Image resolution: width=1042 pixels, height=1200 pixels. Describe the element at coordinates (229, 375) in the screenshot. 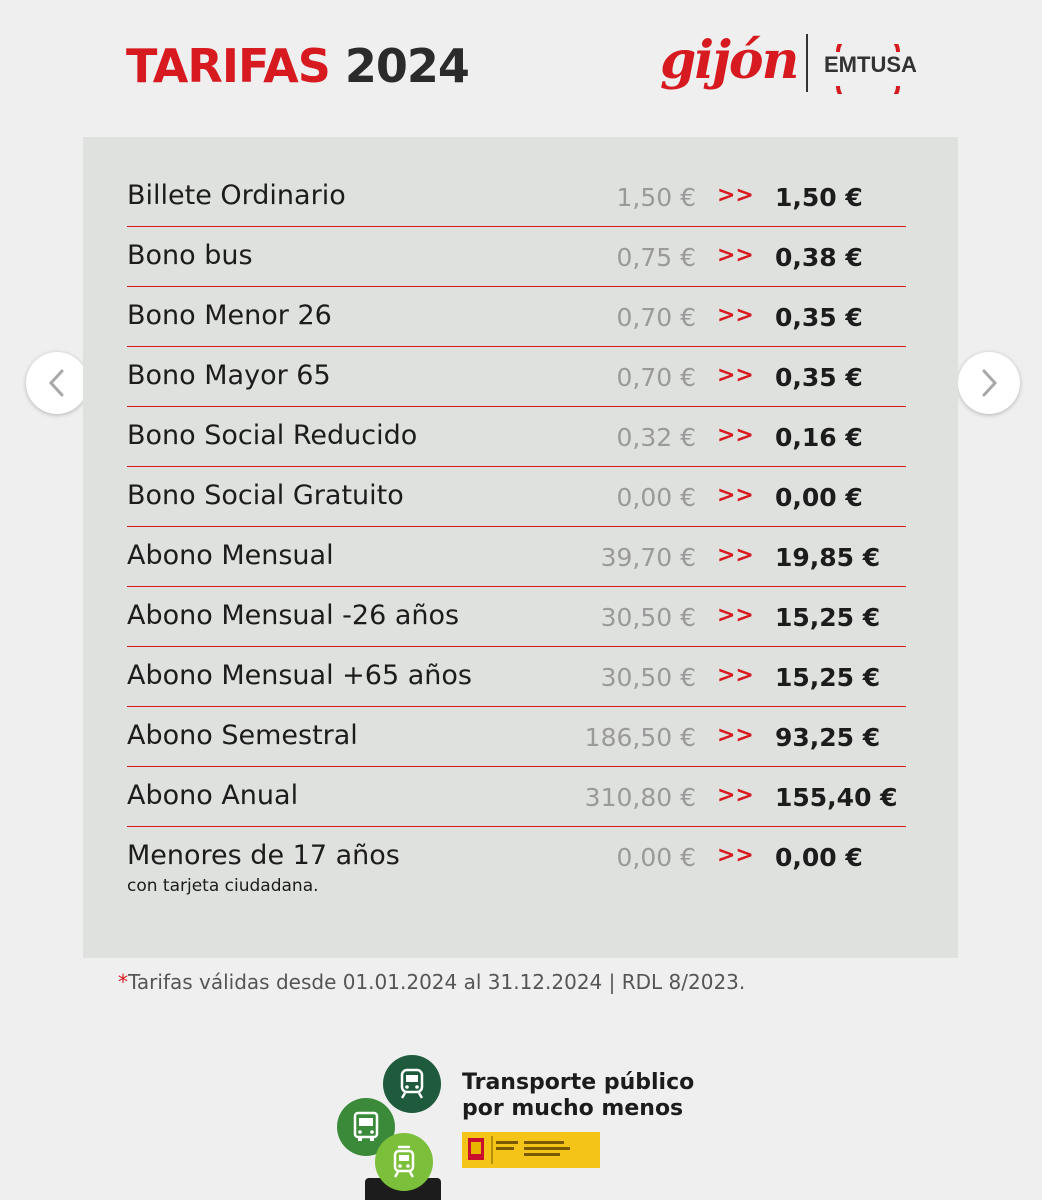

I see `fare-name: Bono Mayor 65` at that location.